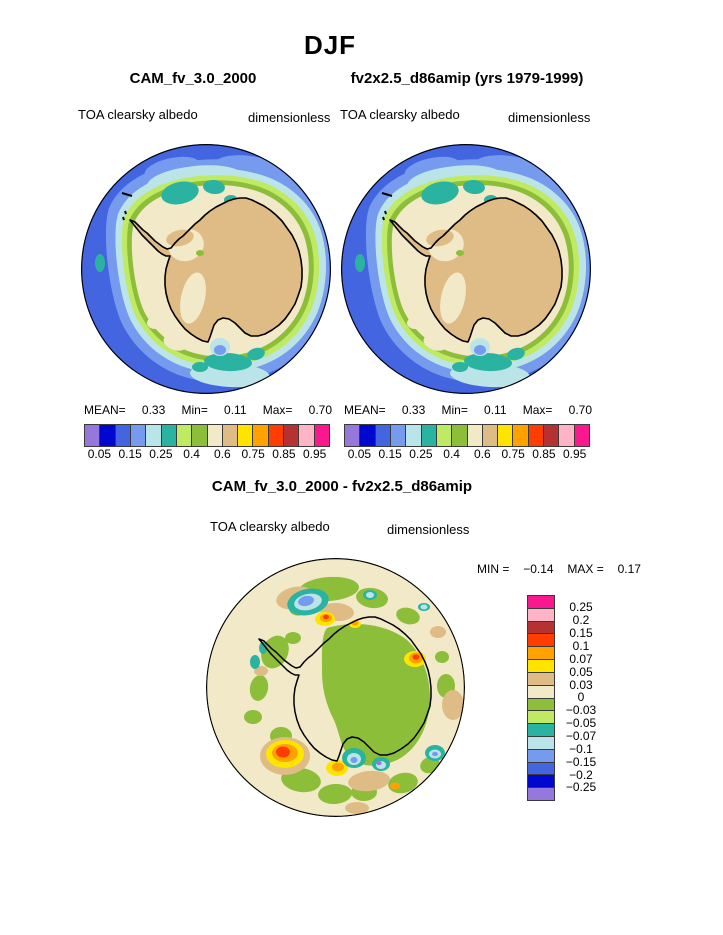  Describe the element at coordinates (585, 569) in the screenshot. I see `diff-max-label: MAX =` at that location.